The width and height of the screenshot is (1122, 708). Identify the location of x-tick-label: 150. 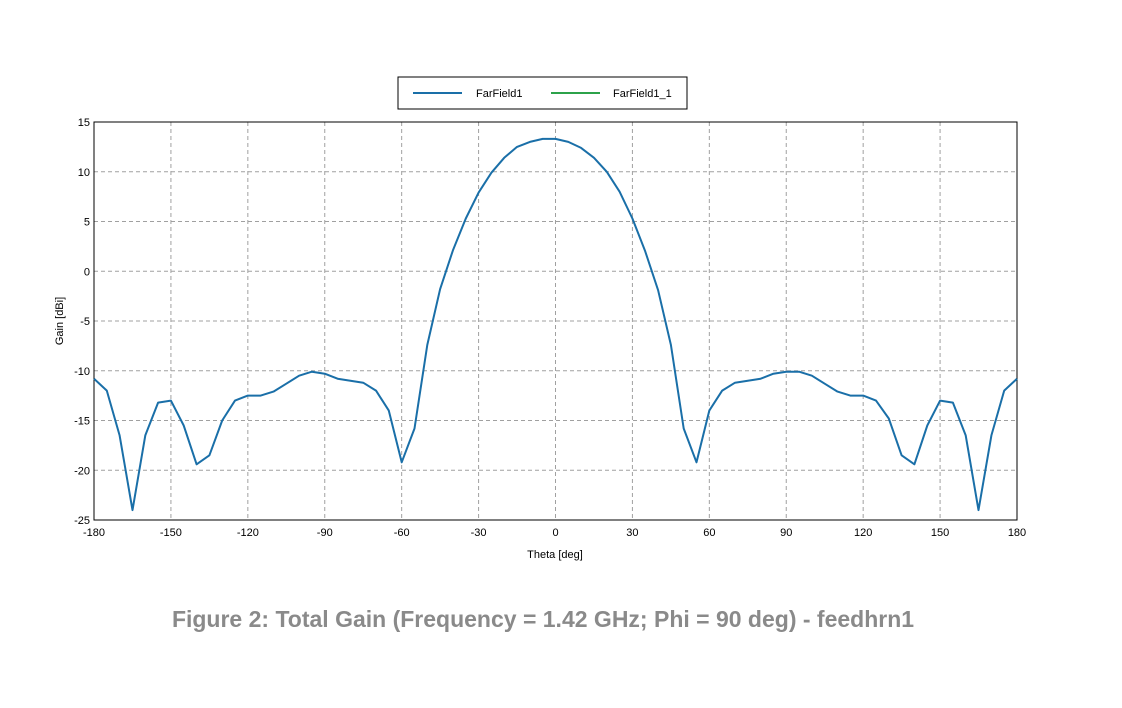
(940, 533).